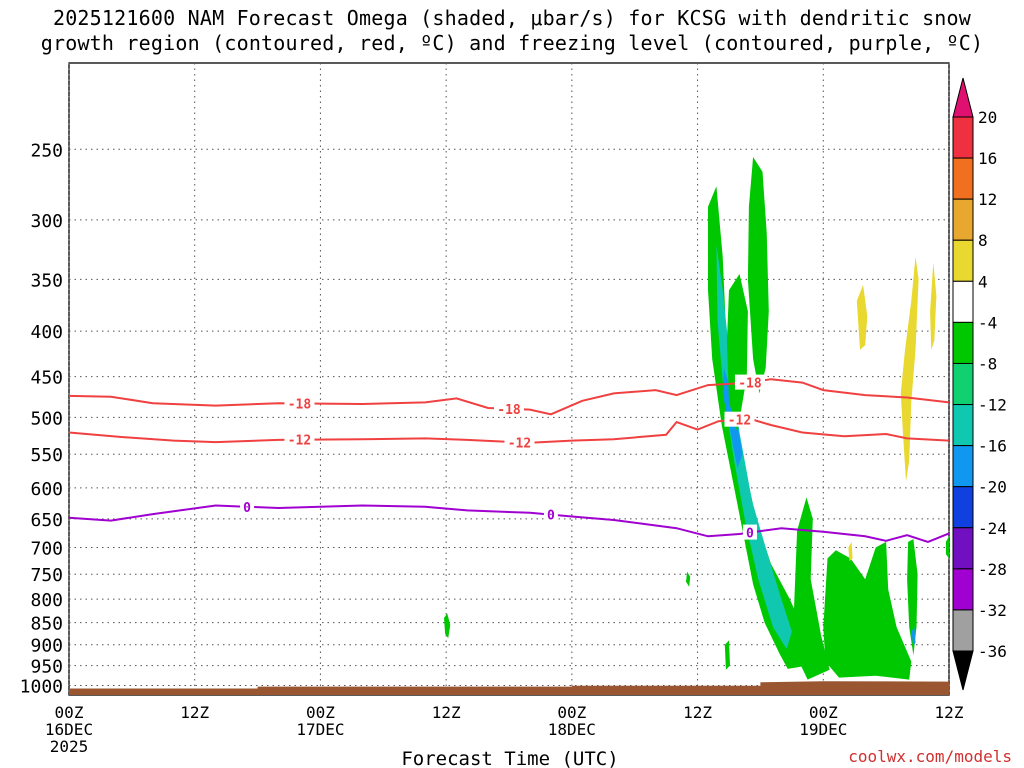 Image resolution: width=1024 pixels, height=768 pixels. What do you see at coordinates (930, 756) in the screenshot?
I see `source-credit: coolwx.com/models` at bounding box center [930, 756].